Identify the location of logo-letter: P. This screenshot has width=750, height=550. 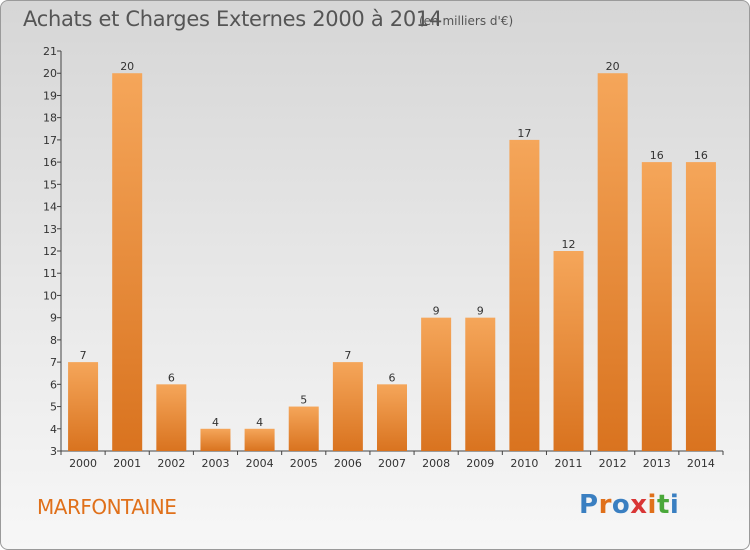
(589, 505).